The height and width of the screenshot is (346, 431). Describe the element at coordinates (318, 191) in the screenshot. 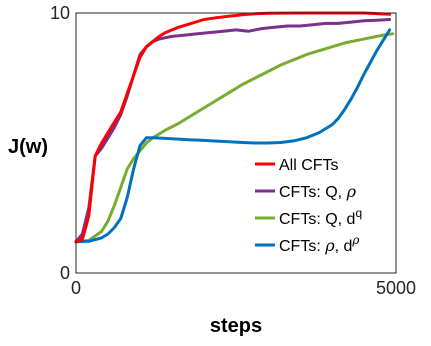

I see `legend-entry-1: CFTs: Q, ρ` at that location.